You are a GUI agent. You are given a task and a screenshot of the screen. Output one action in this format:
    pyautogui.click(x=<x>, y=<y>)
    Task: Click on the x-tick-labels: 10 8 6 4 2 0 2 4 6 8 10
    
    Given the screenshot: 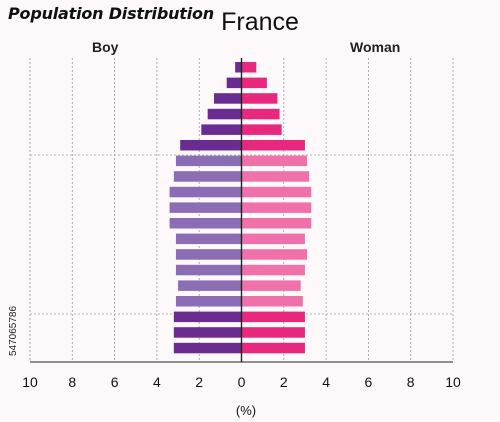 What is the action you would take?
    pyautogui.click(x=241, y=382)
    